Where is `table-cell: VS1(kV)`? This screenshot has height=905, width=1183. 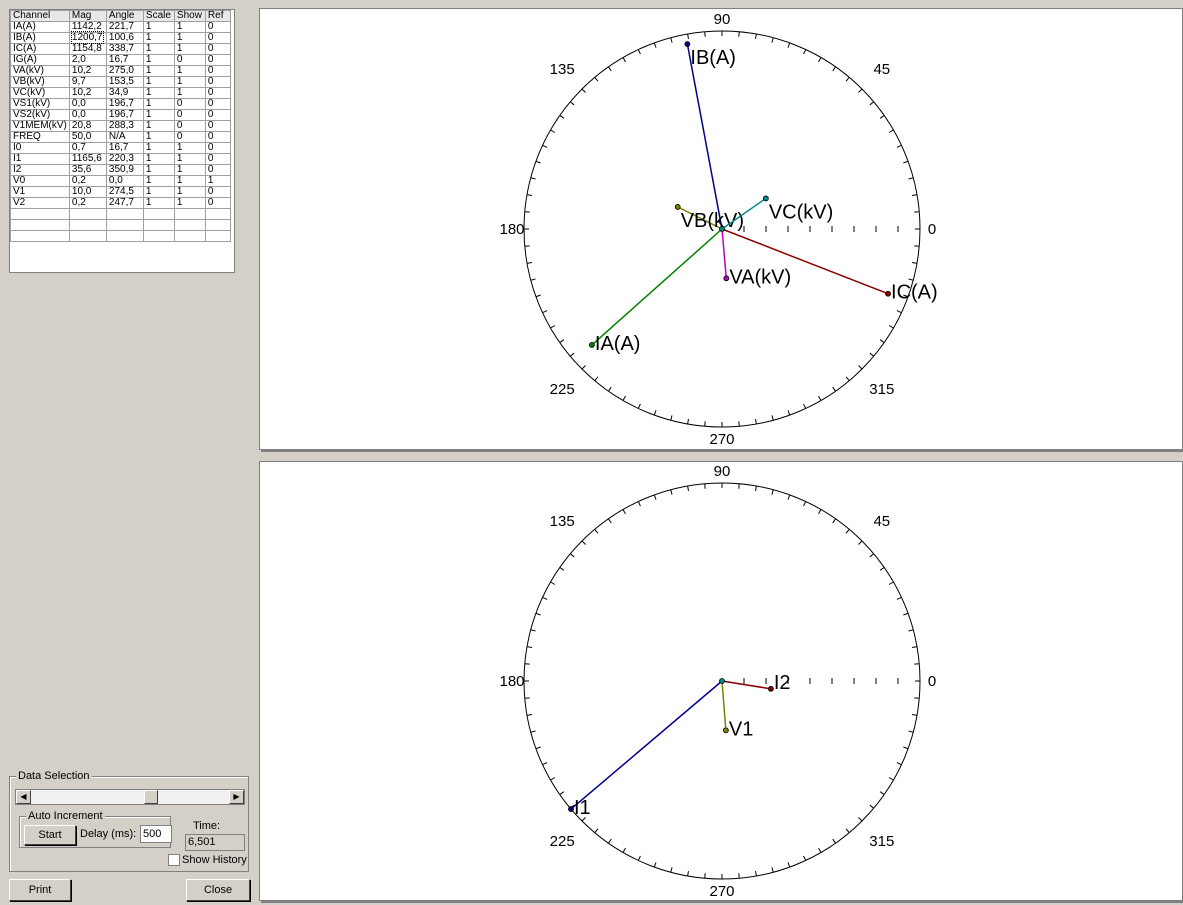 table-cell: VS1(kV) is located at coordinates (40, 104).